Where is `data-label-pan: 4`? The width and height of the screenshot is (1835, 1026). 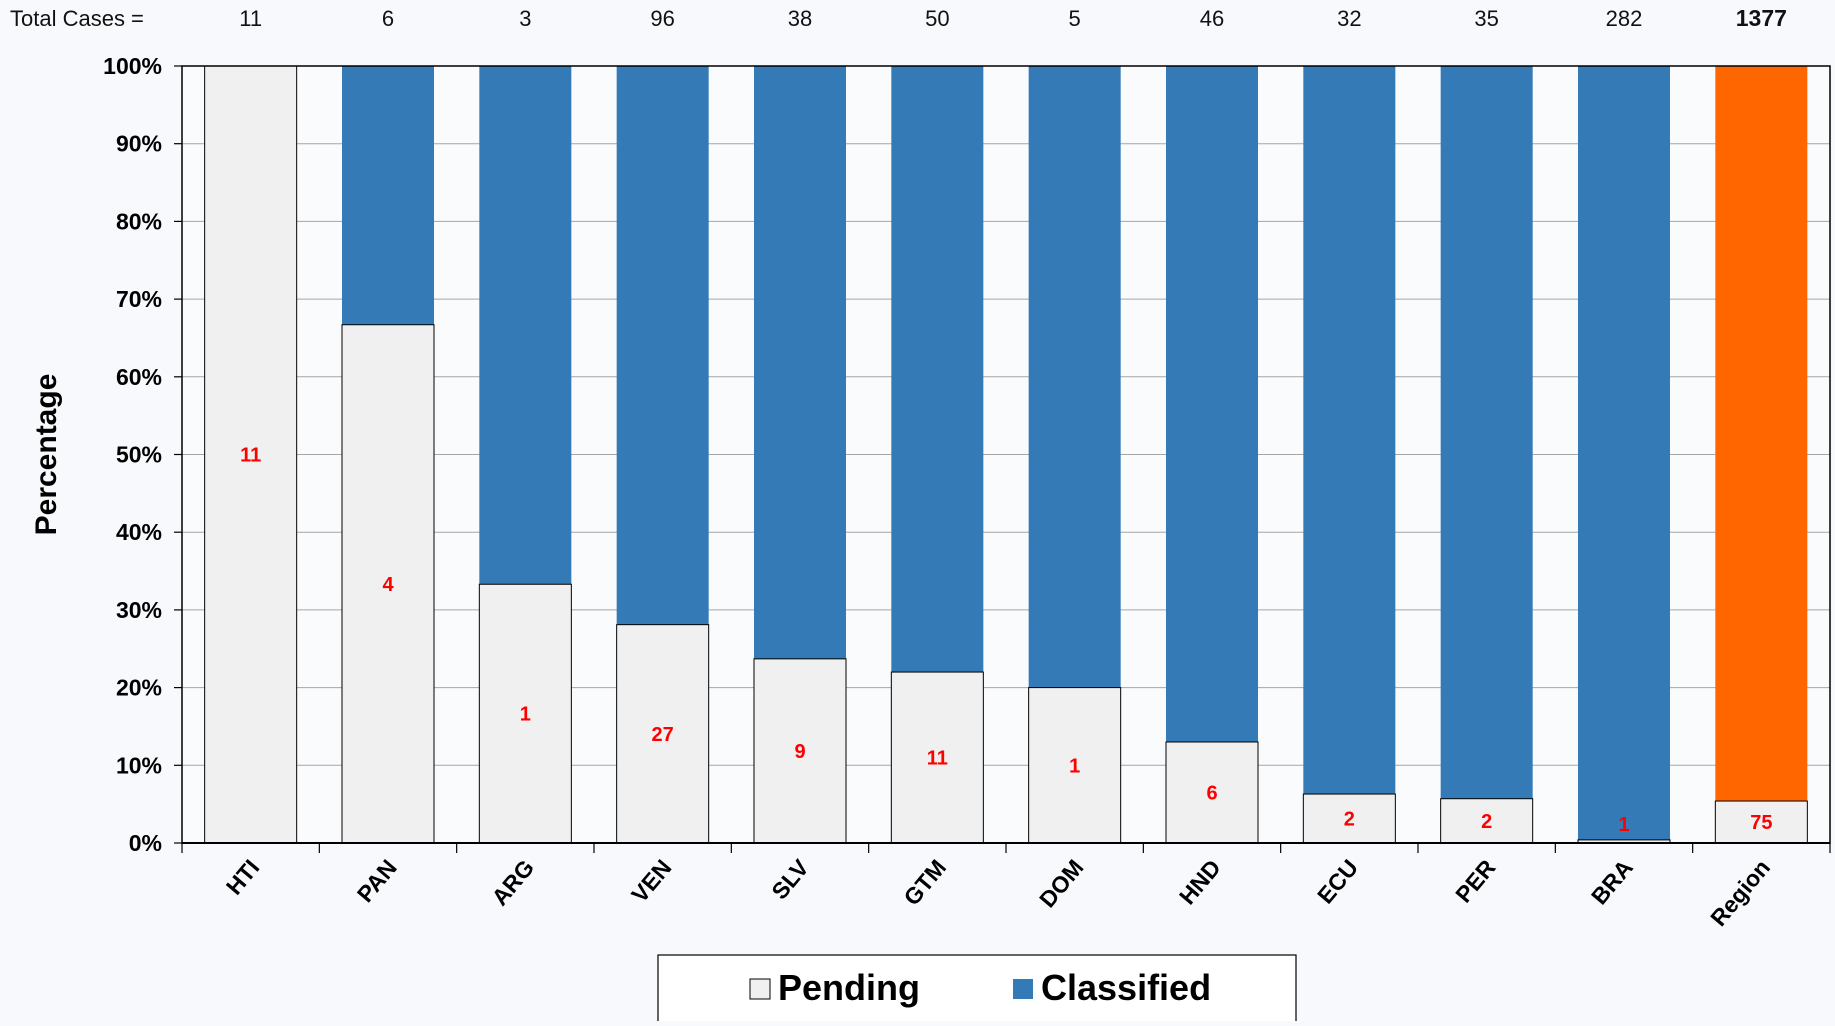 data-label-pan: 4 is located at coordinates (388, 585).